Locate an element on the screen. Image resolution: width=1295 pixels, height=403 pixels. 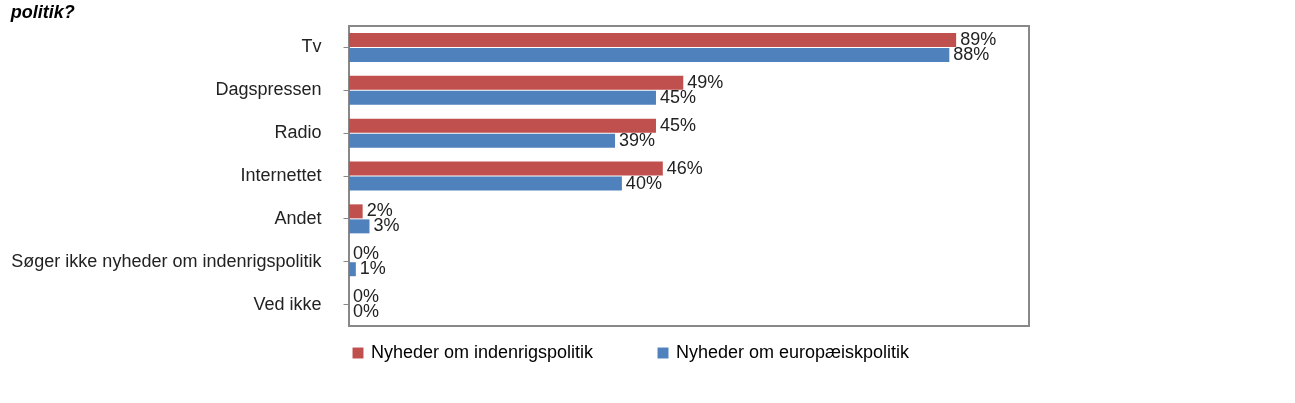
y-tick-label: Andet is located at coordinates (298, 217).